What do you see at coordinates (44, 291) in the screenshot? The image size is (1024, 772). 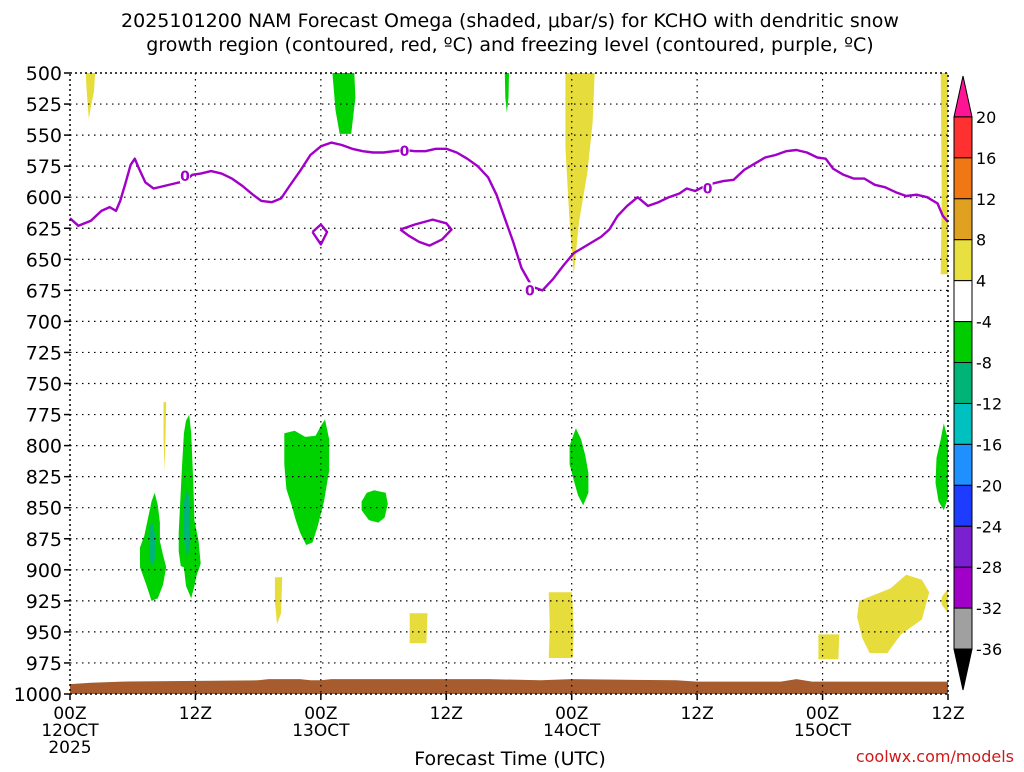 I see `y-tick-label-675: 675` at bounding box center [44, 291].